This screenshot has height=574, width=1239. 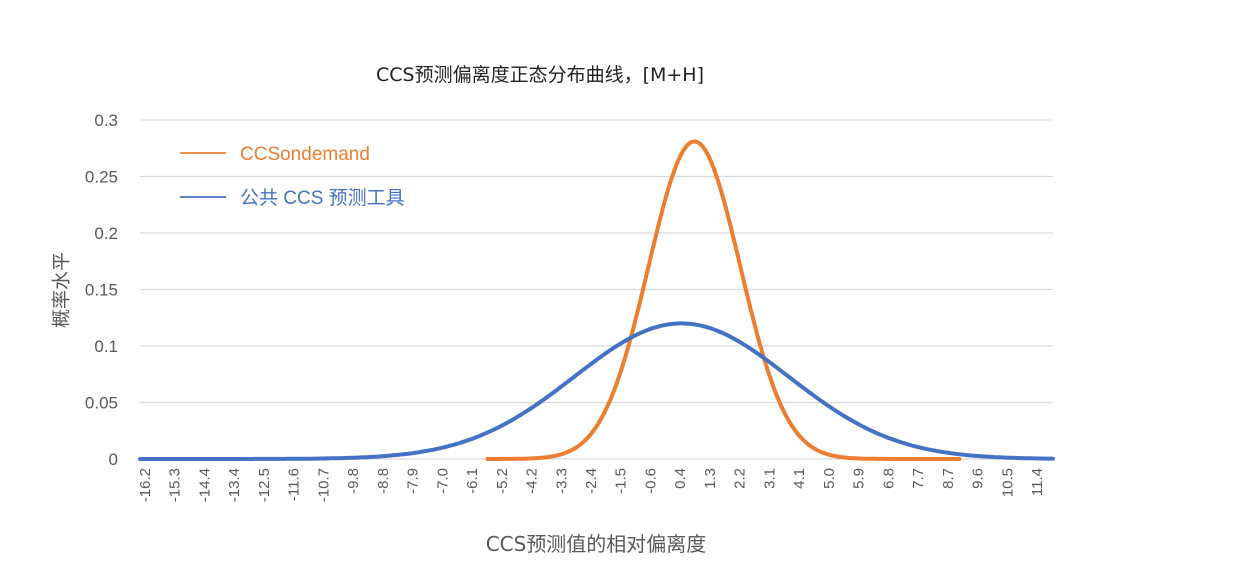 What do you see at coordinates (413, 481) in the screenshot?
I see `x-tick-label: -7.9` at bounding box center [413, 481].